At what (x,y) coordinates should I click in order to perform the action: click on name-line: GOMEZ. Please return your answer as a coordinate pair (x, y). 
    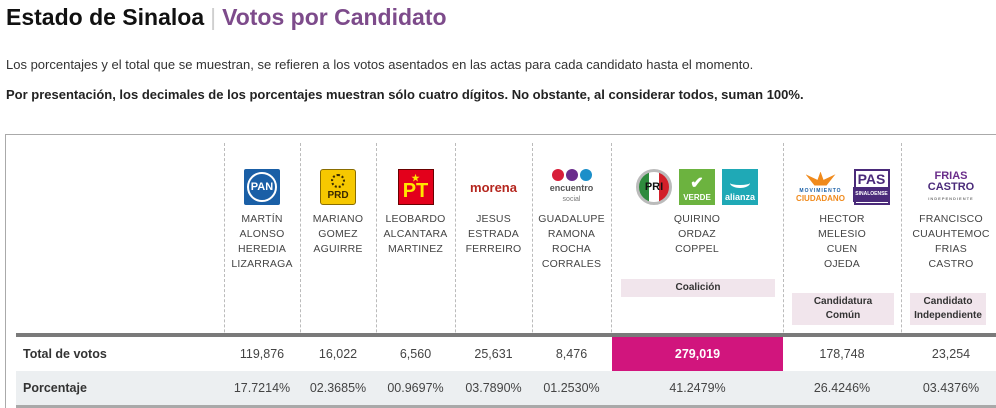
    Looking at the image, I should click on (338, 234).